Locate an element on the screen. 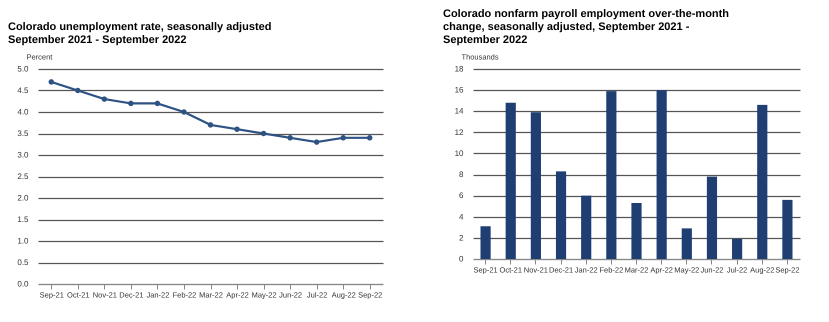 The height and width of the screenshot is (322, 829). text: Colorado nonfarm payroll employment over-the-month is located at coordinates (586, 14).